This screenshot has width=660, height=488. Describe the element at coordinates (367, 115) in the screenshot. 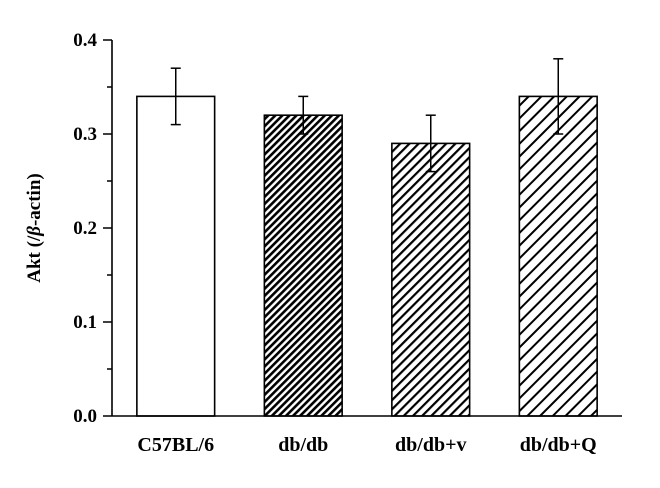

I see `error-bars` at that location.